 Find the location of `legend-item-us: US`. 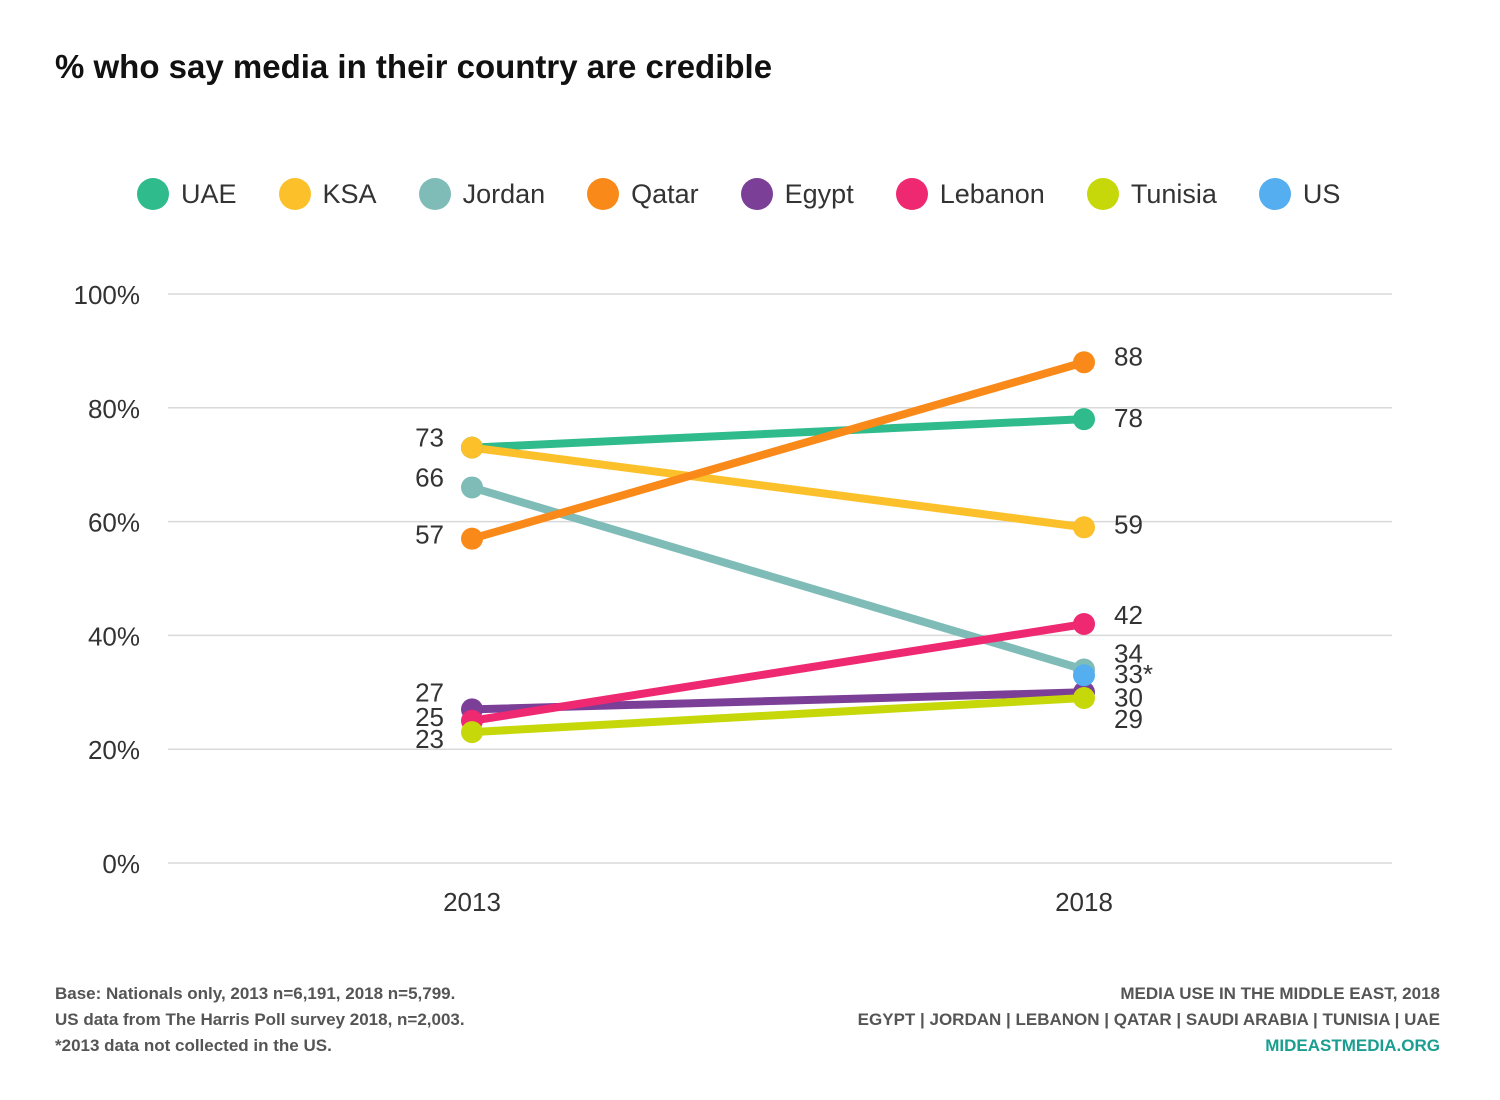

legend-item-us: US is located at coordinates (1299, 194).